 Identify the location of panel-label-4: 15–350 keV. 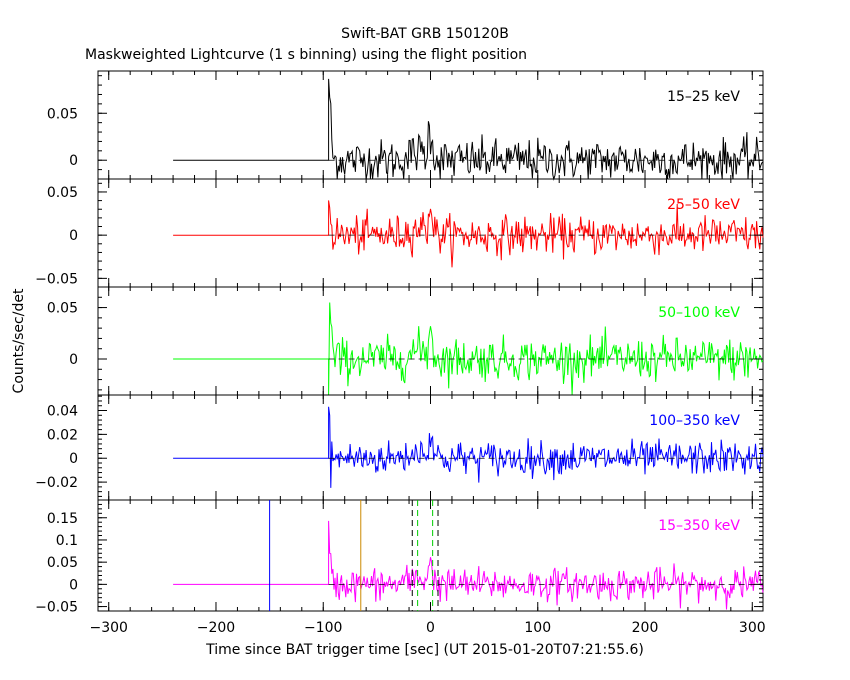
(699, 526).